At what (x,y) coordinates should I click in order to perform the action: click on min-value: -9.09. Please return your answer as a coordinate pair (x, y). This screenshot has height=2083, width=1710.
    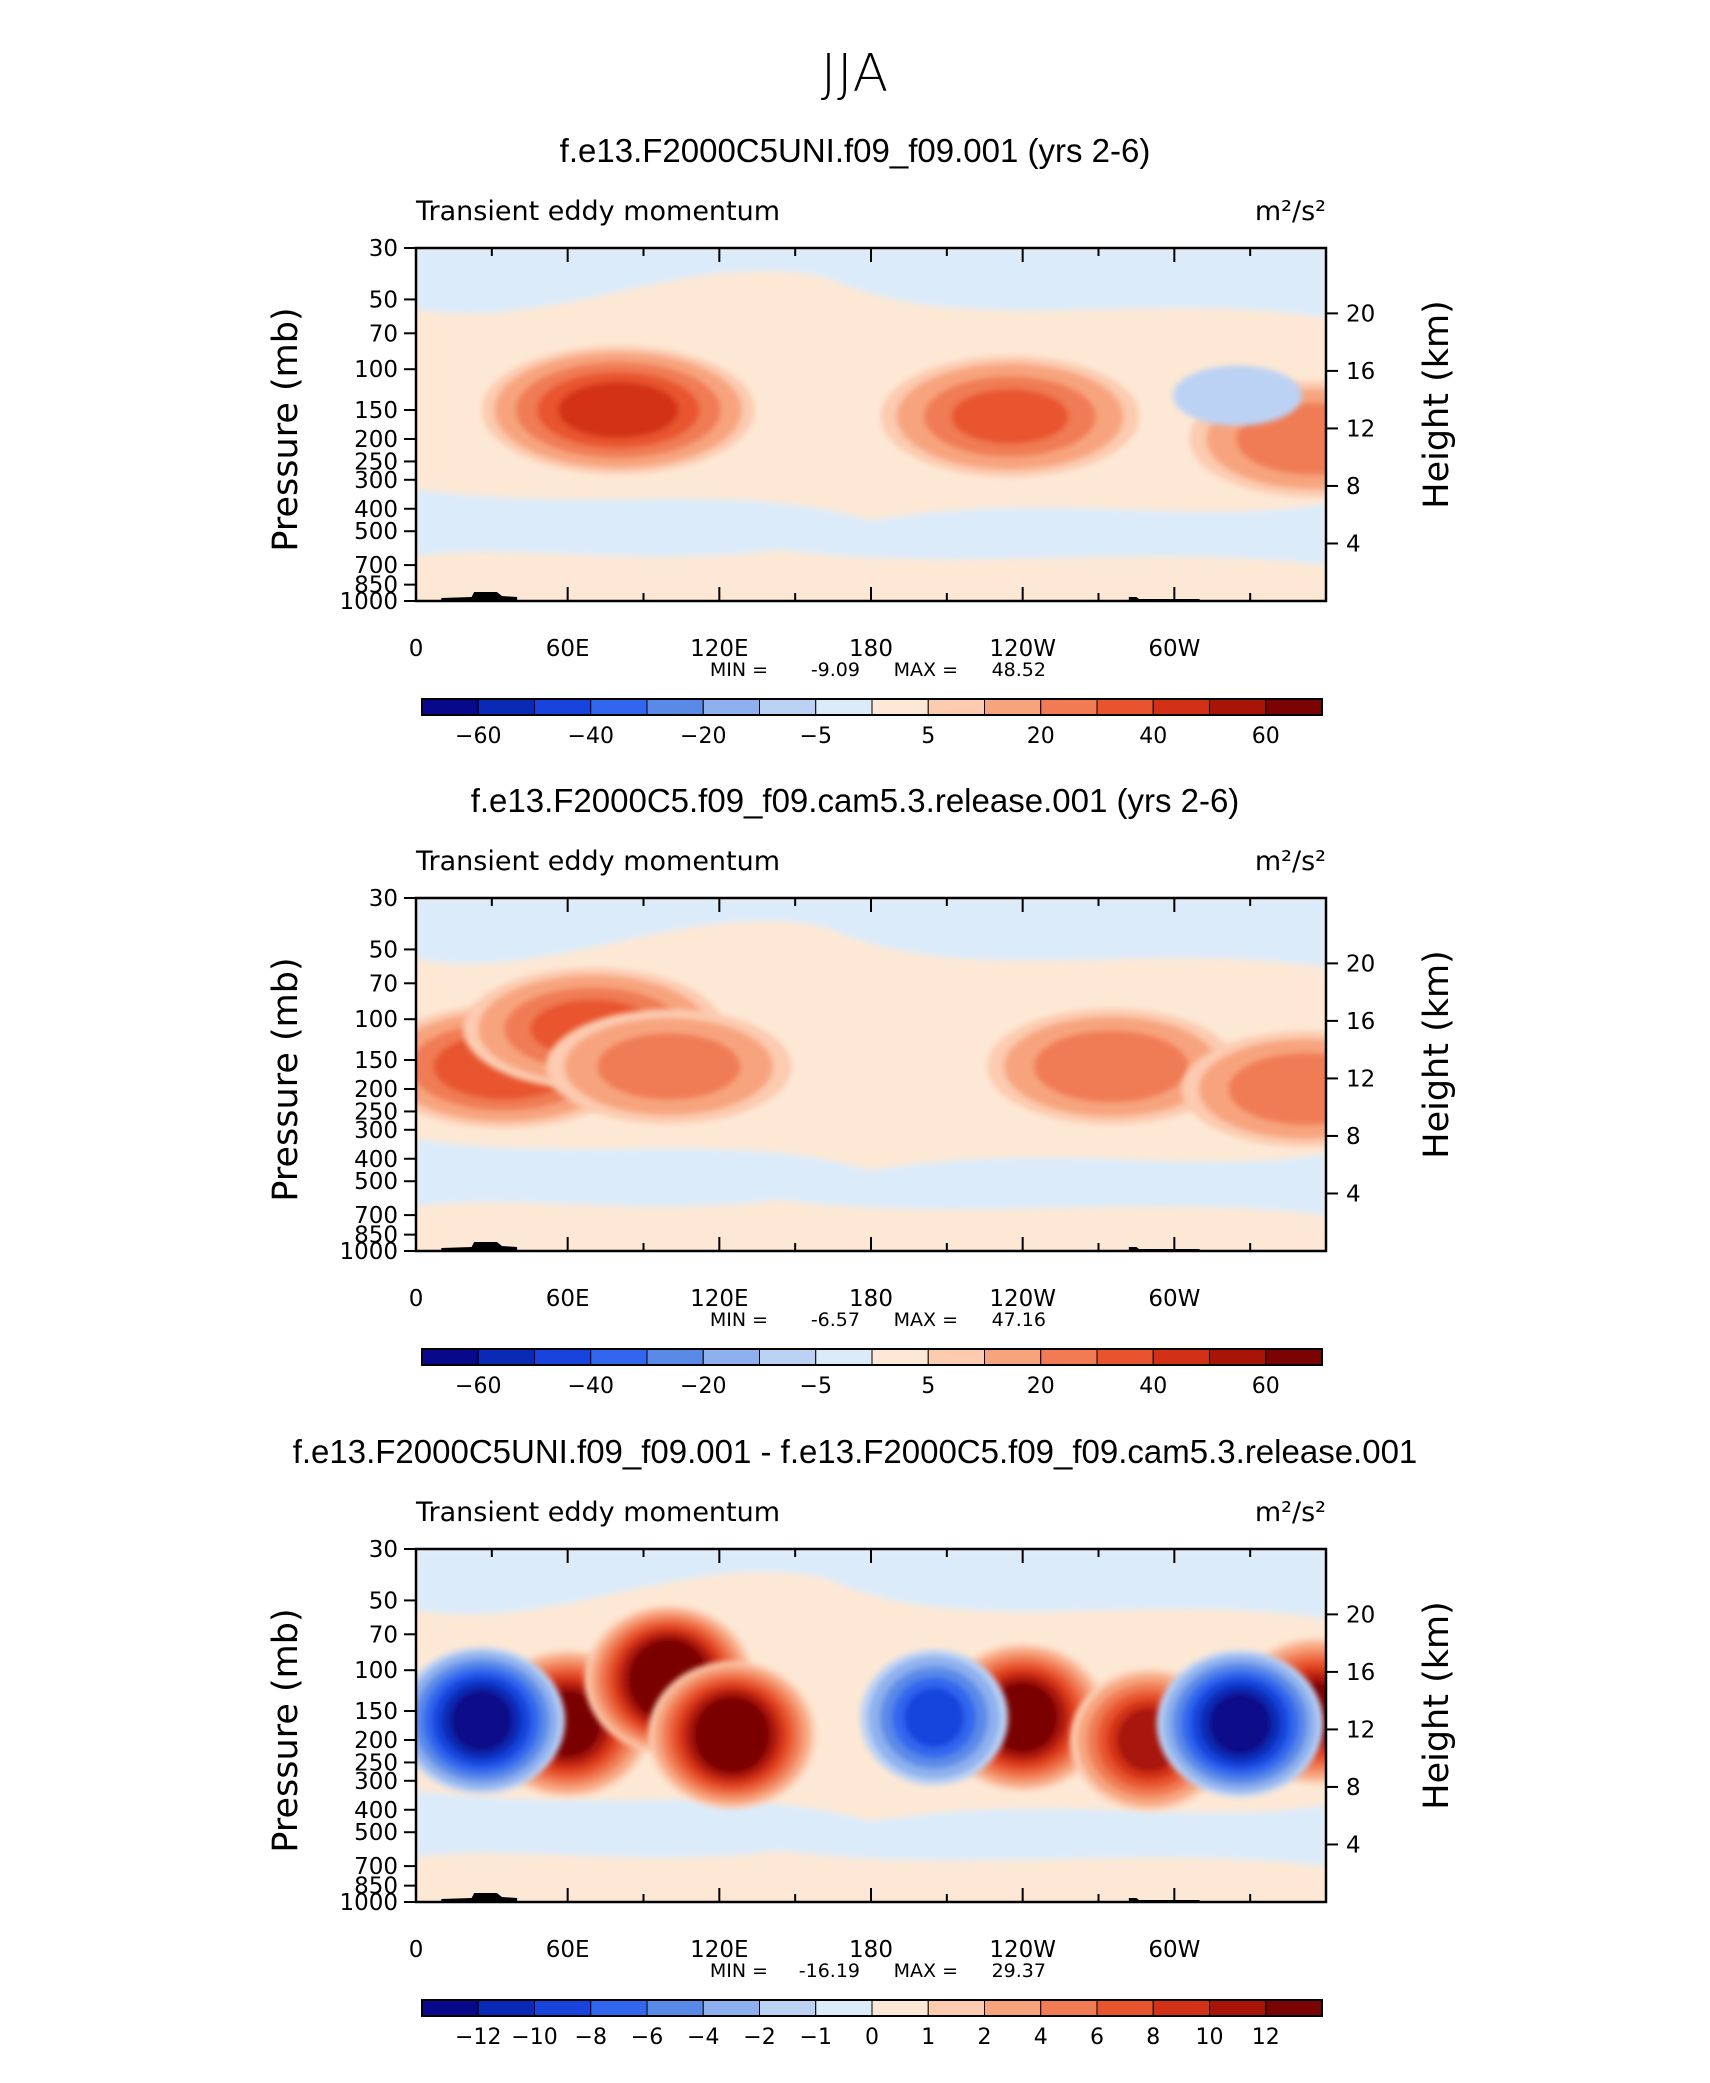
    Looking at the image, I should click on (835, 670).